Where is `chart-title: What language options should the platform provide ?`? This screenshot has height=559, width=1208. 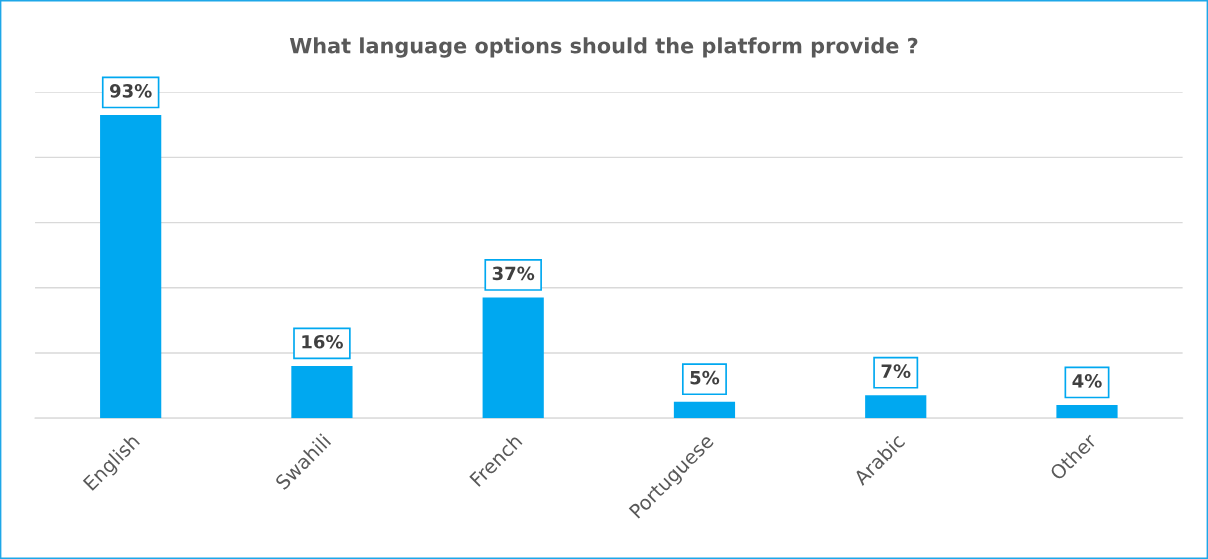 chart-title: What language options should the platform provide ? is located at coordinates (603, 47).